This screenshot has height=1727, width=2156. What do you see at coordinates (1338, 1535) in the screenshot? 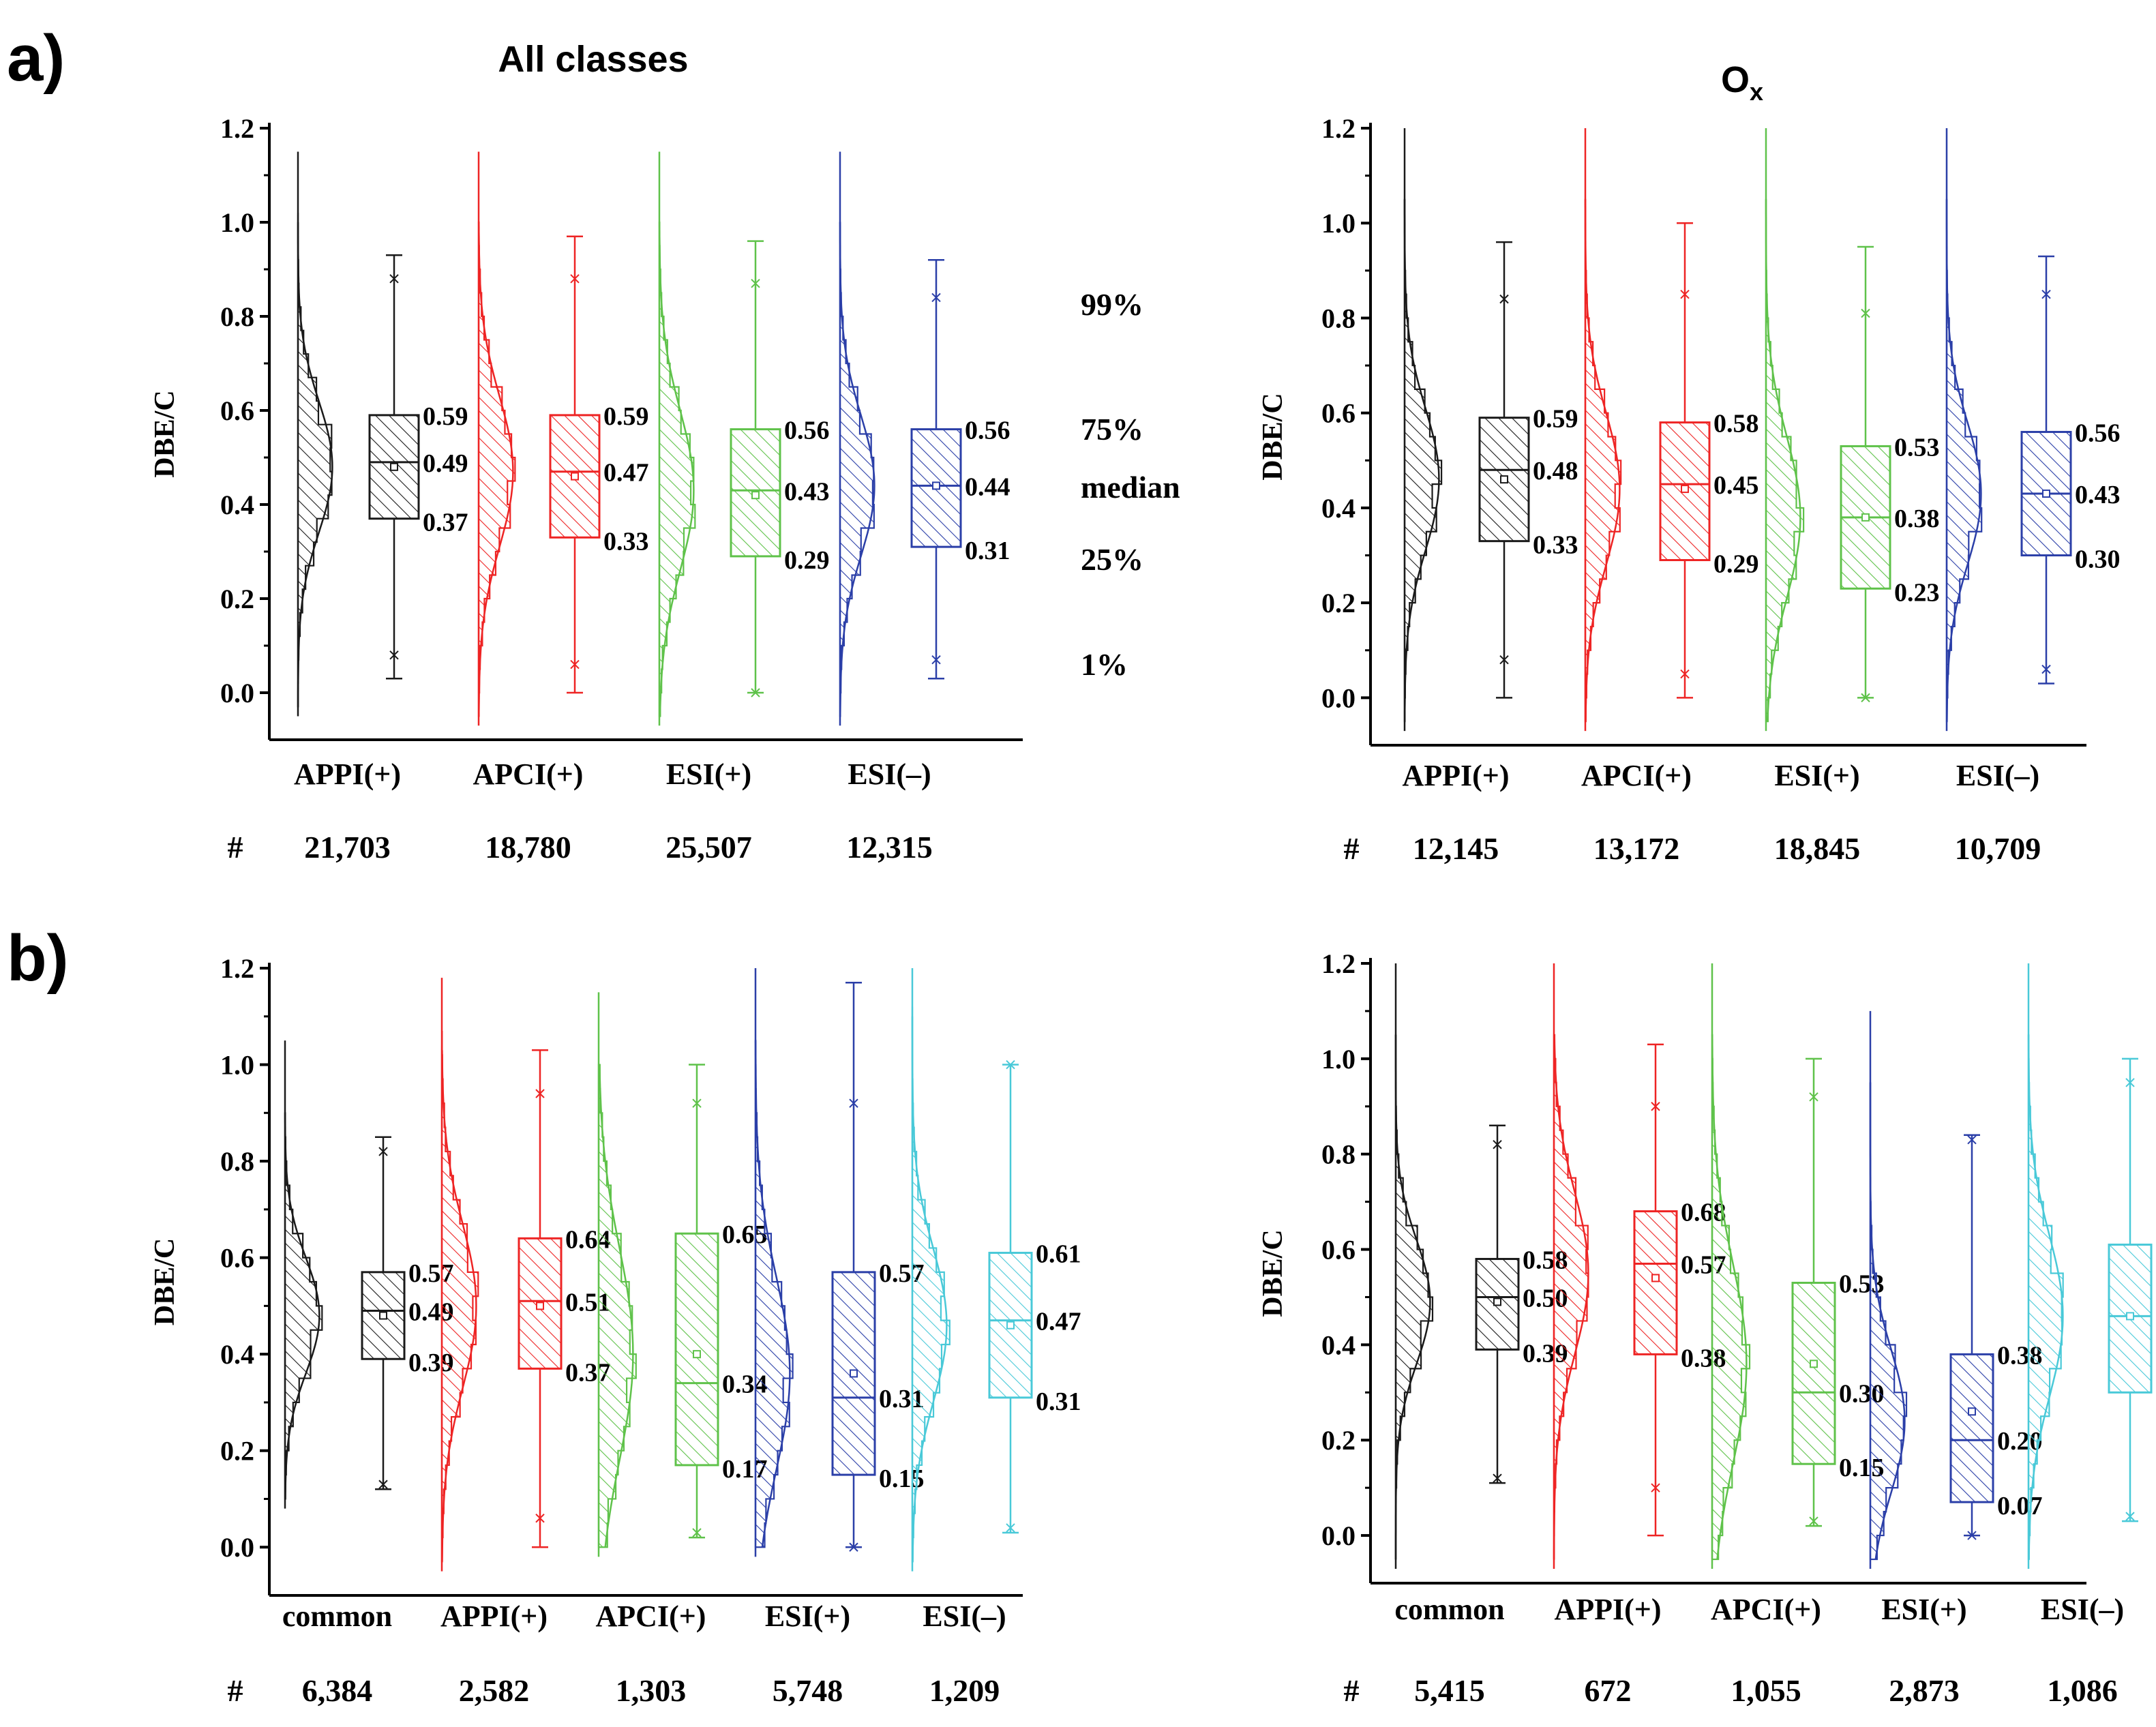
I see `y-tick-label: 0.0` at bounding box center [1338, 1535].